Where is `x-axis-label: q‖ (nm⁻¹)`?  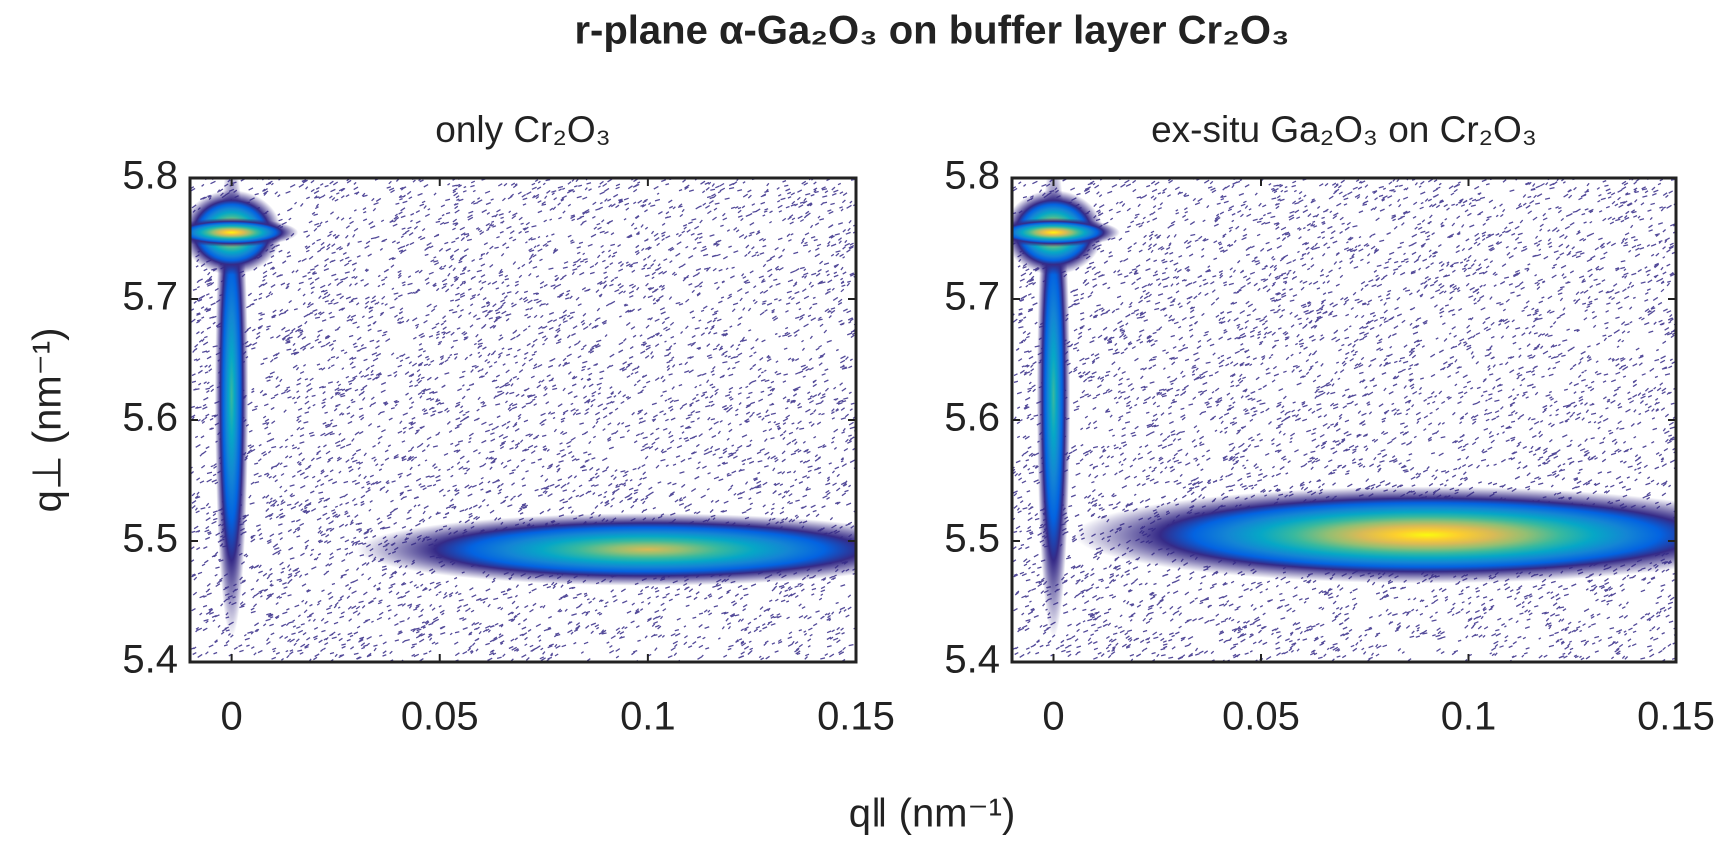 x-axis-label: q‖ (nm⁻¹) is located at coordinates (932, 814).